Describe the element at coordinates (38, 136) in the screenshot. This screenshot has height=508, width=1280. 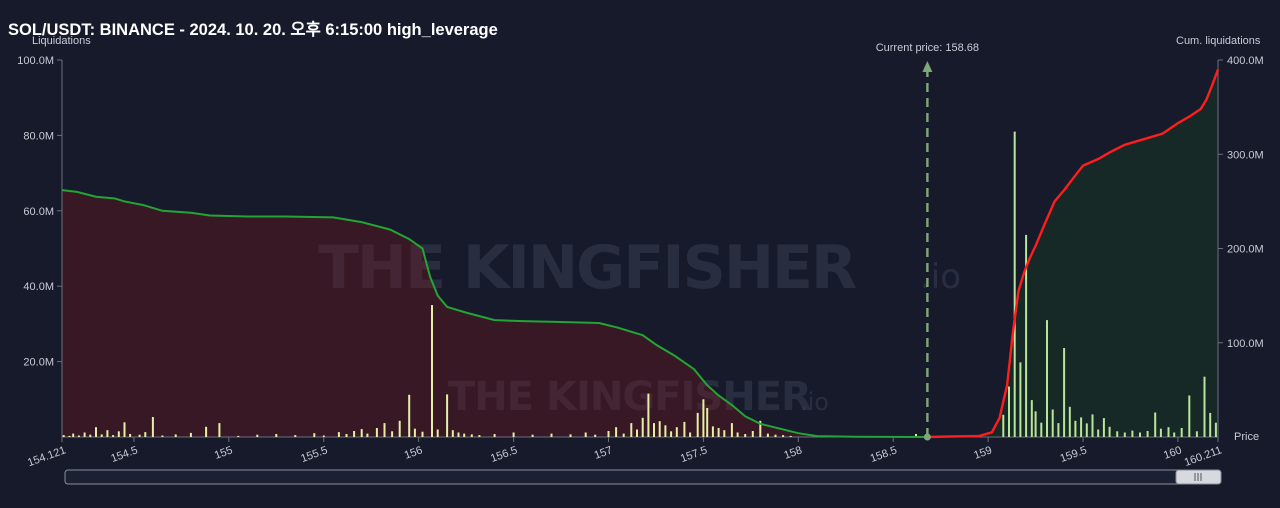
I see `y-tick-label: 80.0M` at that location.